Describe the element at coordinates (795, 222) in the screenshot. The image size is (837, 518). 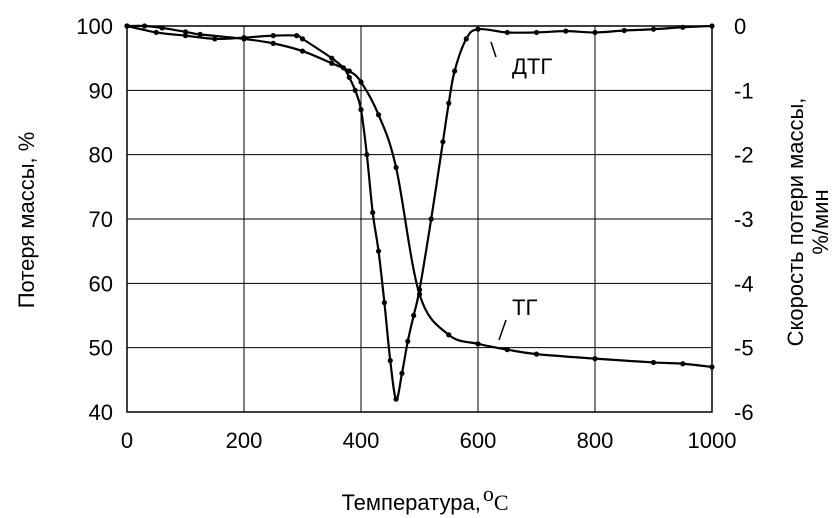
I see `y-right-axis-title-line1: Скорость потери массы,` at that location.